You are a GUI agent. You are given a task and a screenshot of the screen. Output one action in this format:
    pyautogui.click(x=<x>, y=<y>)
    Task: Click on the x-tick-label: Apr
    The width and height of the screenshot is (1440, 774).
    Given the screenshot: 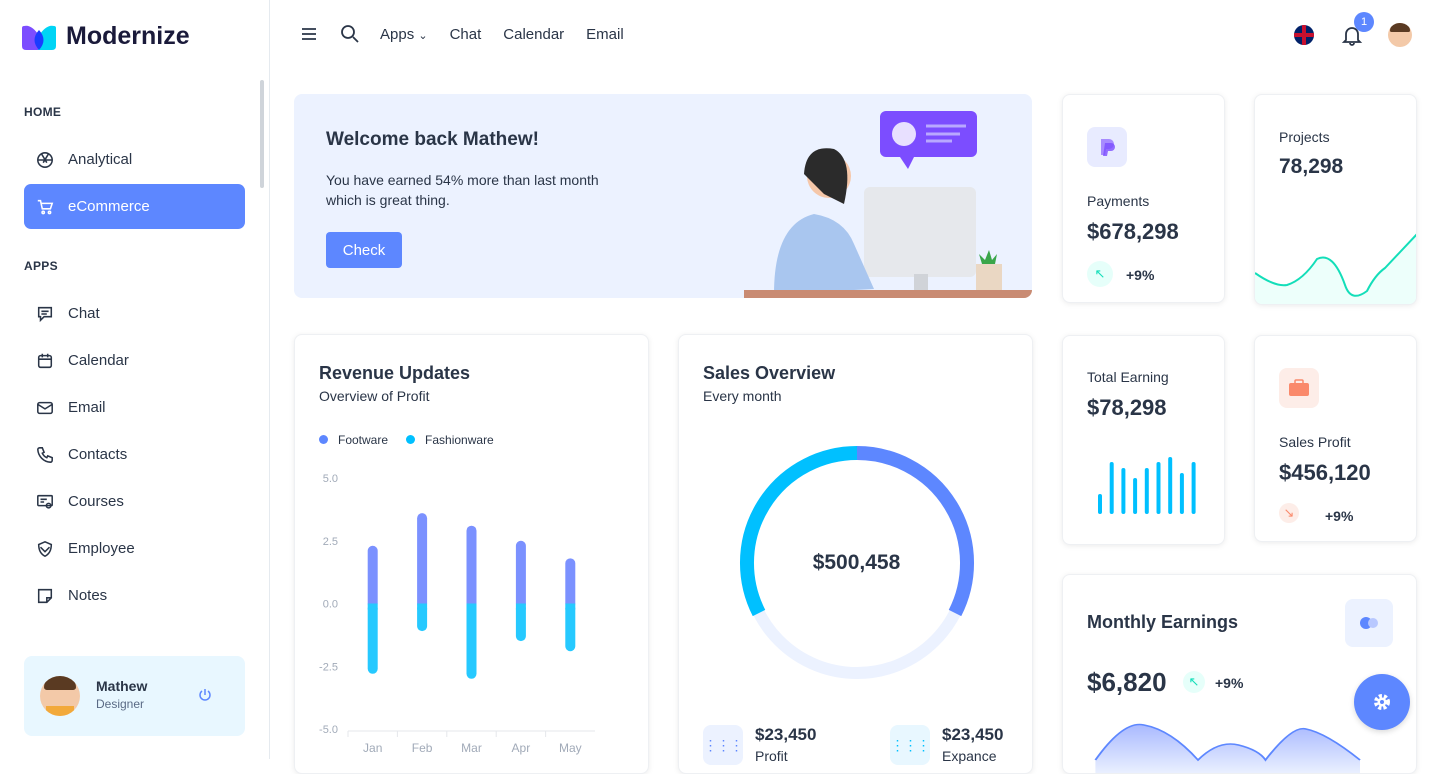 What is the action you would take?
    pyautogui.click(x=521, y=748)
    